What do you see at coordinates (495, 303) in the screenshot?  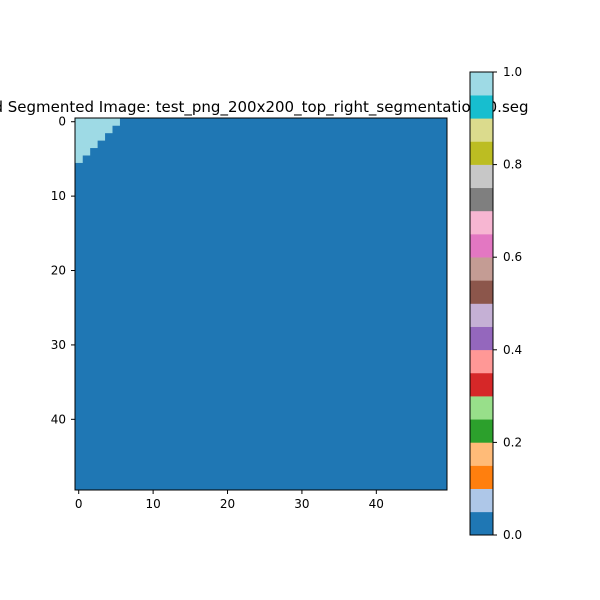 I see `colorbar: 0.0 0.2 0.4 0.6 0.8 1.0` at bounding box center [495, 303].